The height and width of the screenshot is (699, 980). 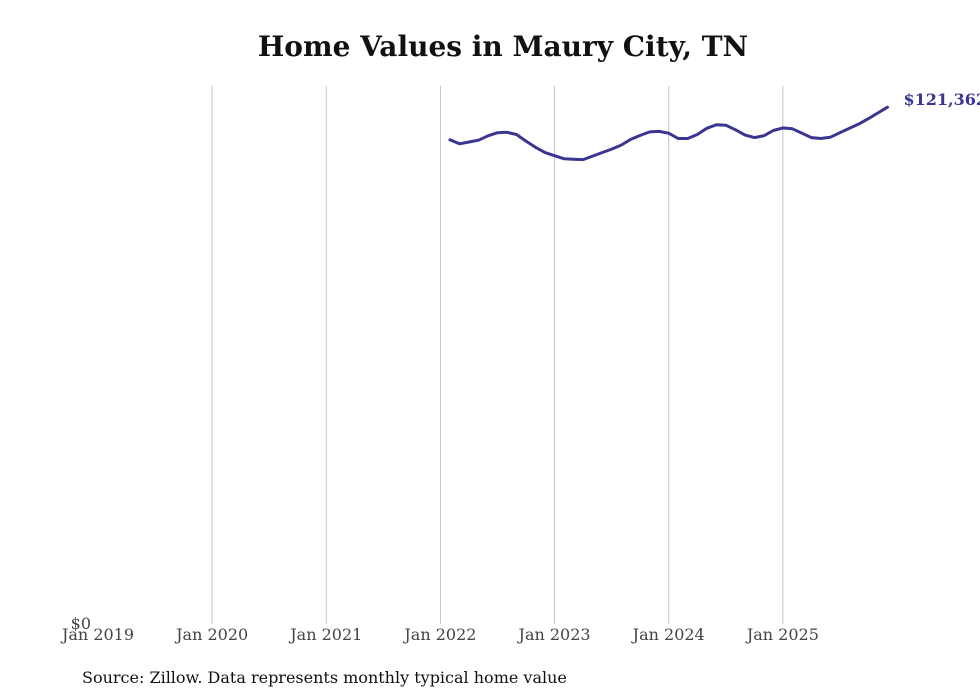 I want to click on x-tick-label: Jan 2021, so click(x=325, y=634).